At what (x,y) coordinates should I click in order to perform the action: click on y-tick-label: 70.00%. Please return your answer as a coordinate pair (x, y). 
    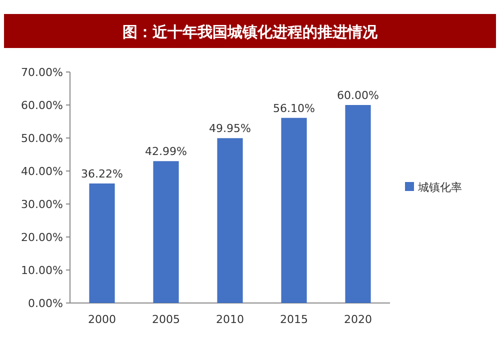
    Looking at the image, I should click on (42, 72).